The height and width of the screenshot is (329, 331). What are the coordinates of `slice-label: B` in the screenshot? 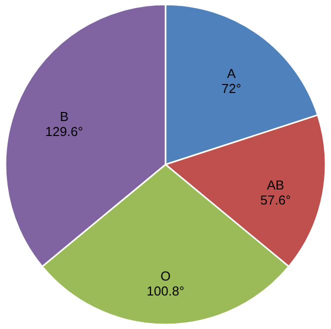 It's located at (64, 116).